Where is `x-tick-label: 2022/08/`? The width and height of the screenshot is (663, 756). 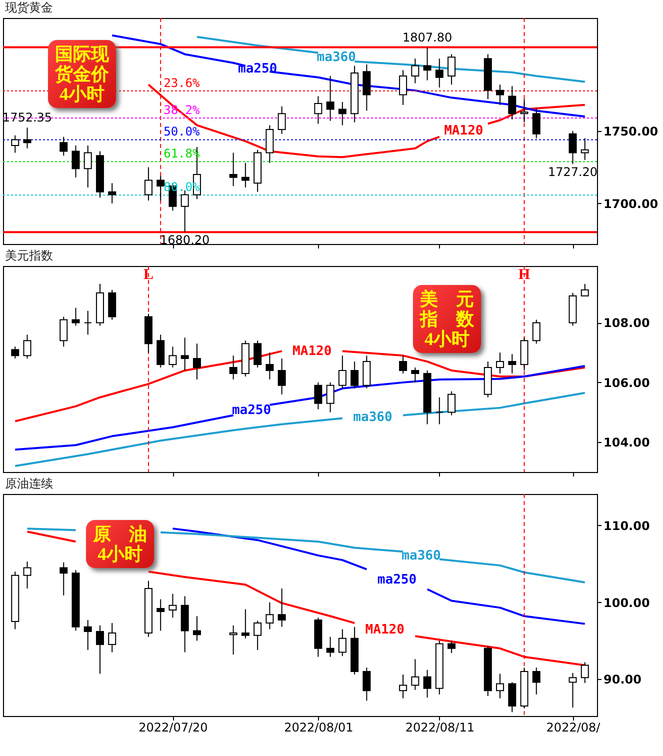
x-tick-label: 2022/08/ is located at coordinates (574, 727).